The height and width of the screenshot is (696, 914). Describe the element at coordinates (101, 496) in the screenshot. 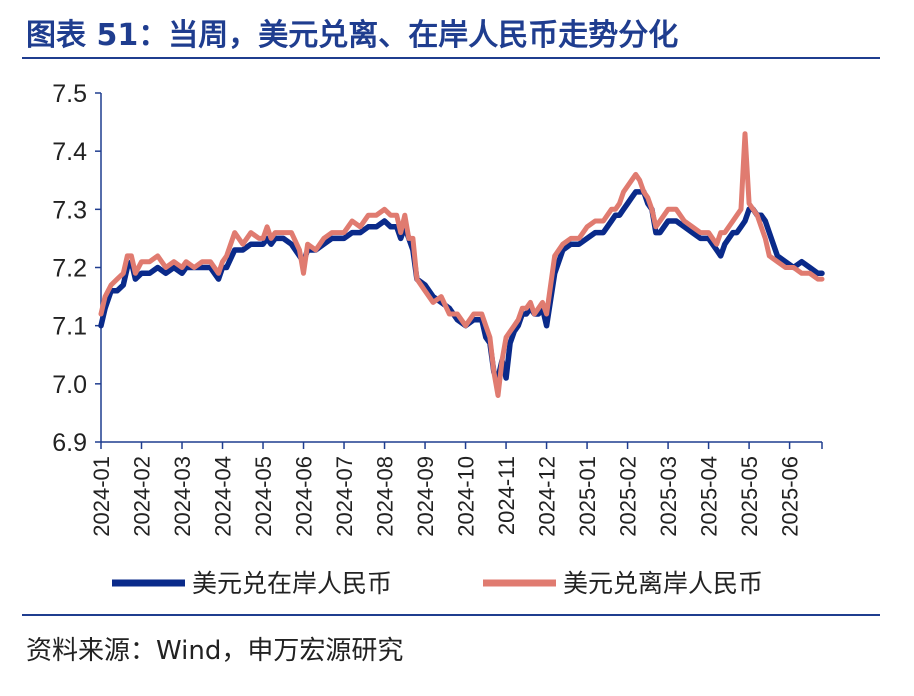

I see `x-tick-label: 2024-01` at that location.